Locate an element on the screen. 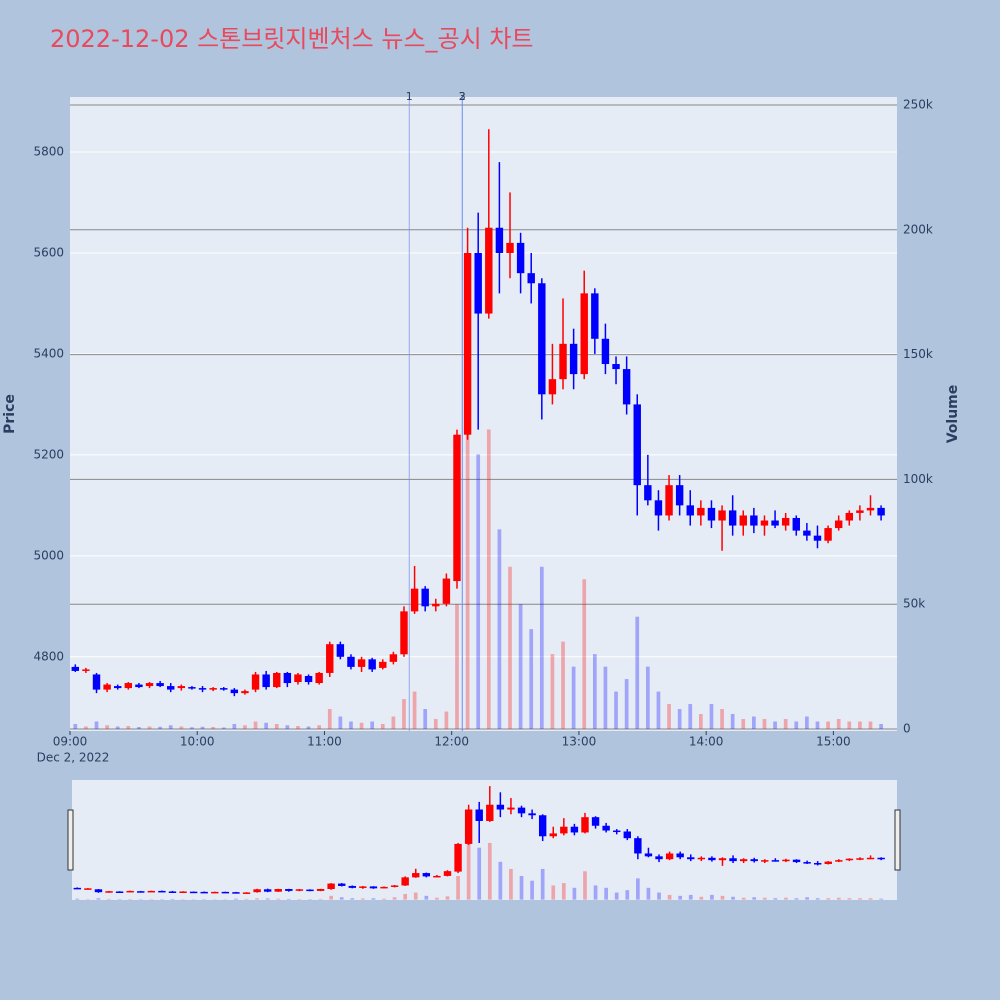  x-tick-label: 09:00 is located at coordinates (70, 742).